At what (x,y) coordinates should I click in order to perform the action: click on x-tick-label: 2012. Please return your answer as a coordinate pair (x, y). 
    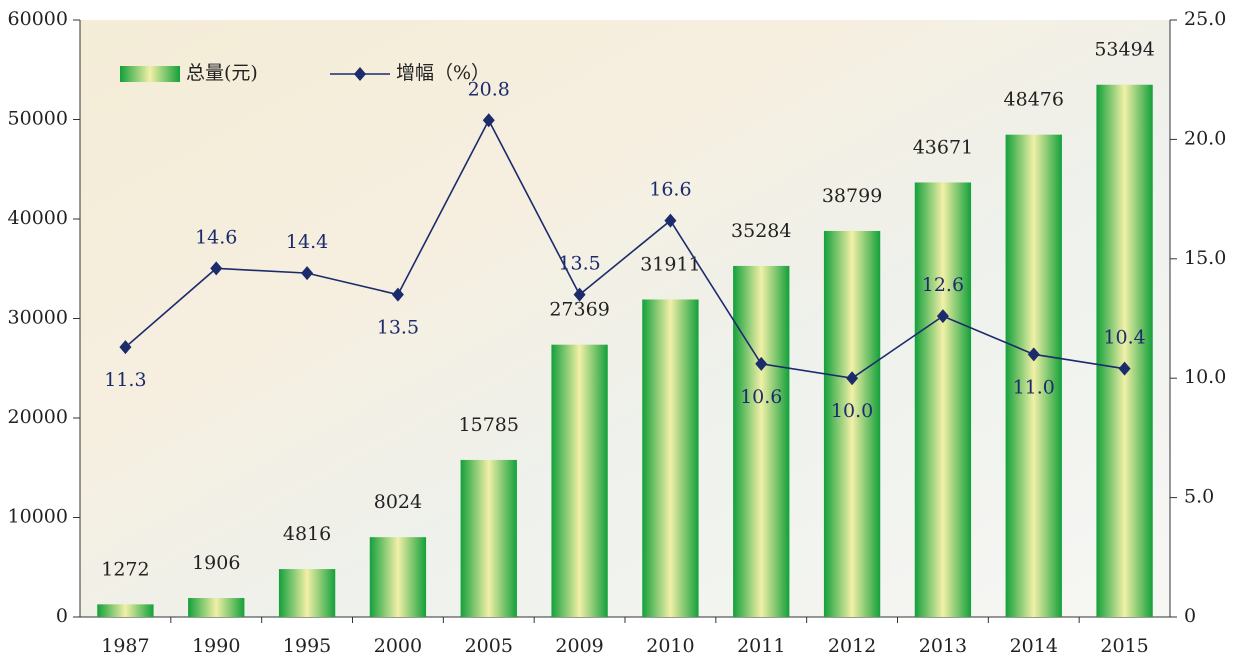
    Looking at the image, I should click on (852, 646).